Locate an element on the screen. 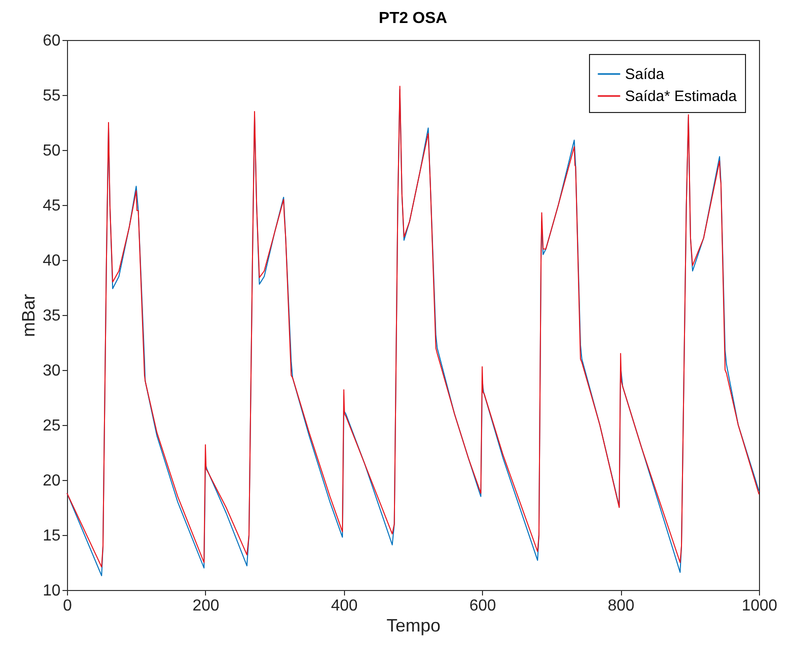 The height and width of the screenshot is (657, 798). y-tick-label: 40 is located at coordinates (51, 261).